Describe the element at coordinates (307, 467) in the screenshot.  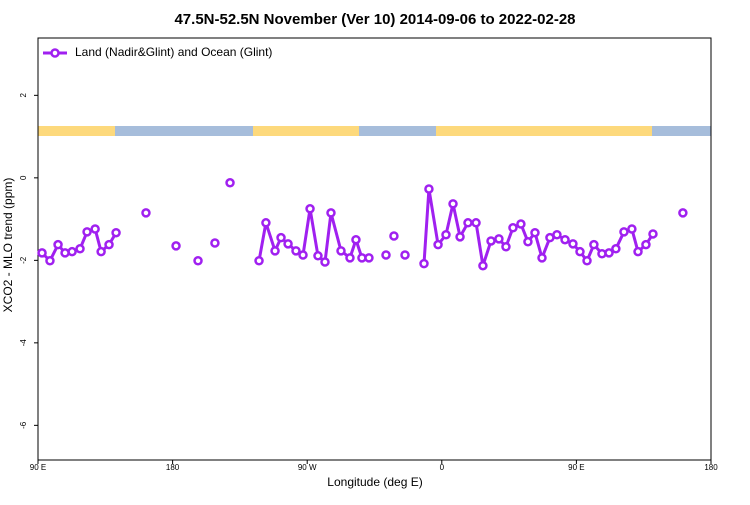
I see `x-tick-label: 90 W` at that location.